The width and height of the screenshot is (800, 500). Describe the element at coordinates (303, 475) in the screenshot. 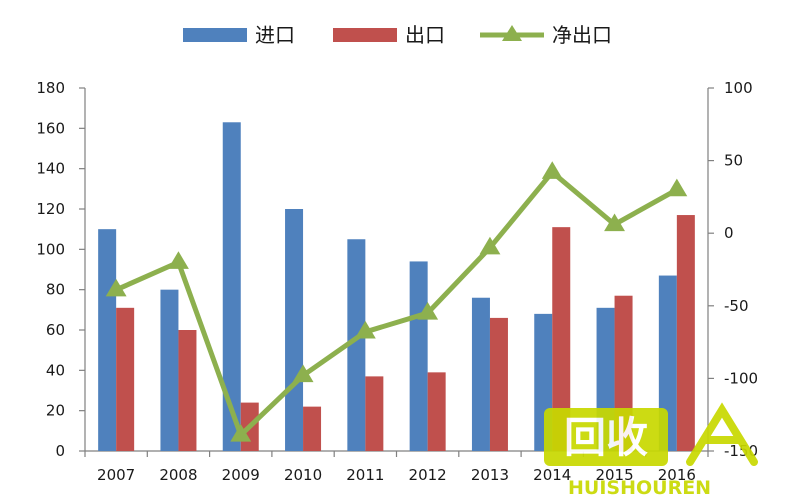

I see `x-tick-label: 2010` at that location.